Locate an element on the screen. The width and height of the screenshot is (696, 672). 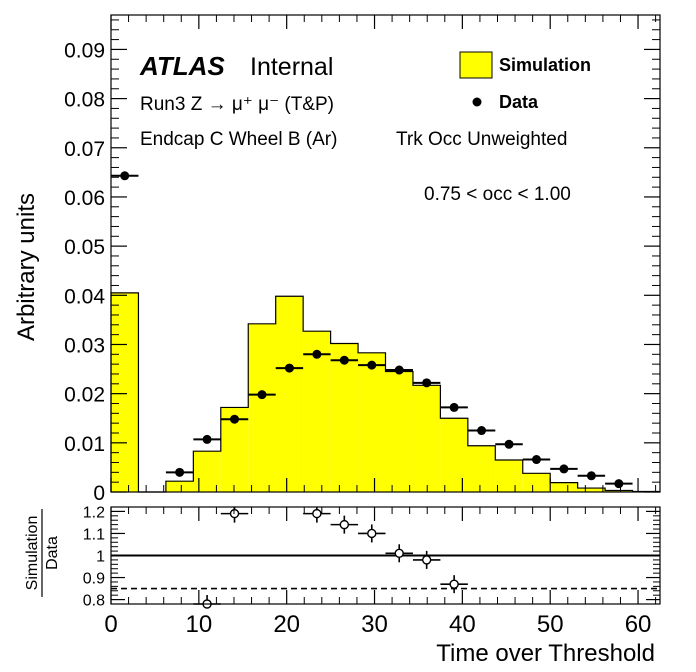
ratio-y-axis: 0.8 0.9 1 1.1 1.2 is located at coordinates (371, 557).